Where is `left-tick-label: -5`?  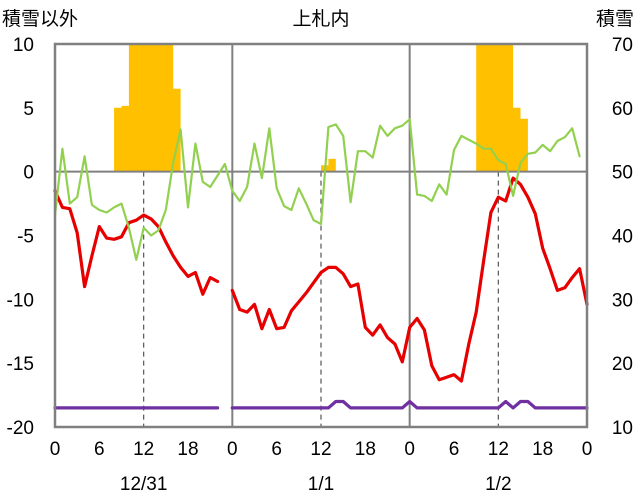
left-tick-label: -5 is located at coordinates (25, 237).